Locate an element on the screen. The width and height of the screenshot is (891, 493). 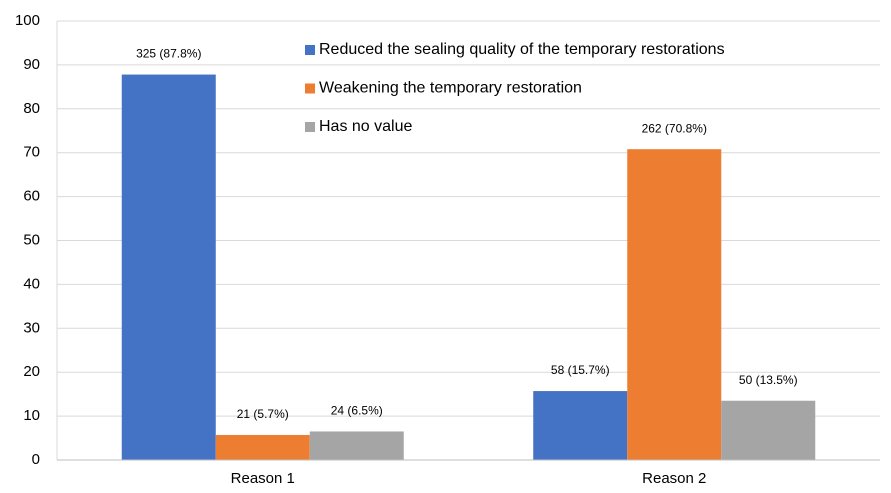
value-label: 21 (5.7%) is located at coordinates (263, 414).